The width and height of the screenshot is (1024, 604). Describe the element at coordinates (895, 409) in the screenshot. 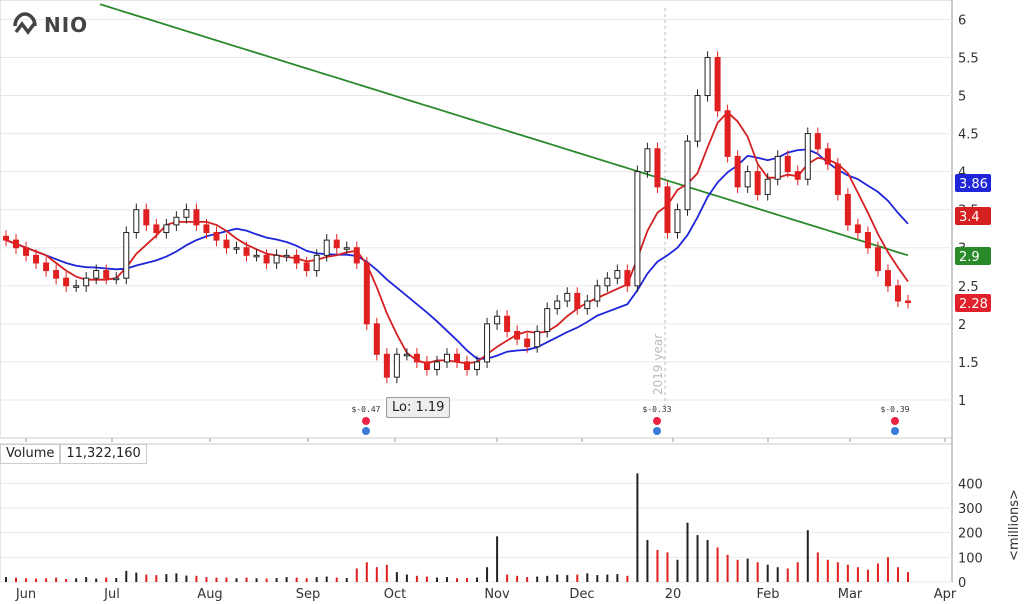

I see `earnings-label: $-0.39` at that location.